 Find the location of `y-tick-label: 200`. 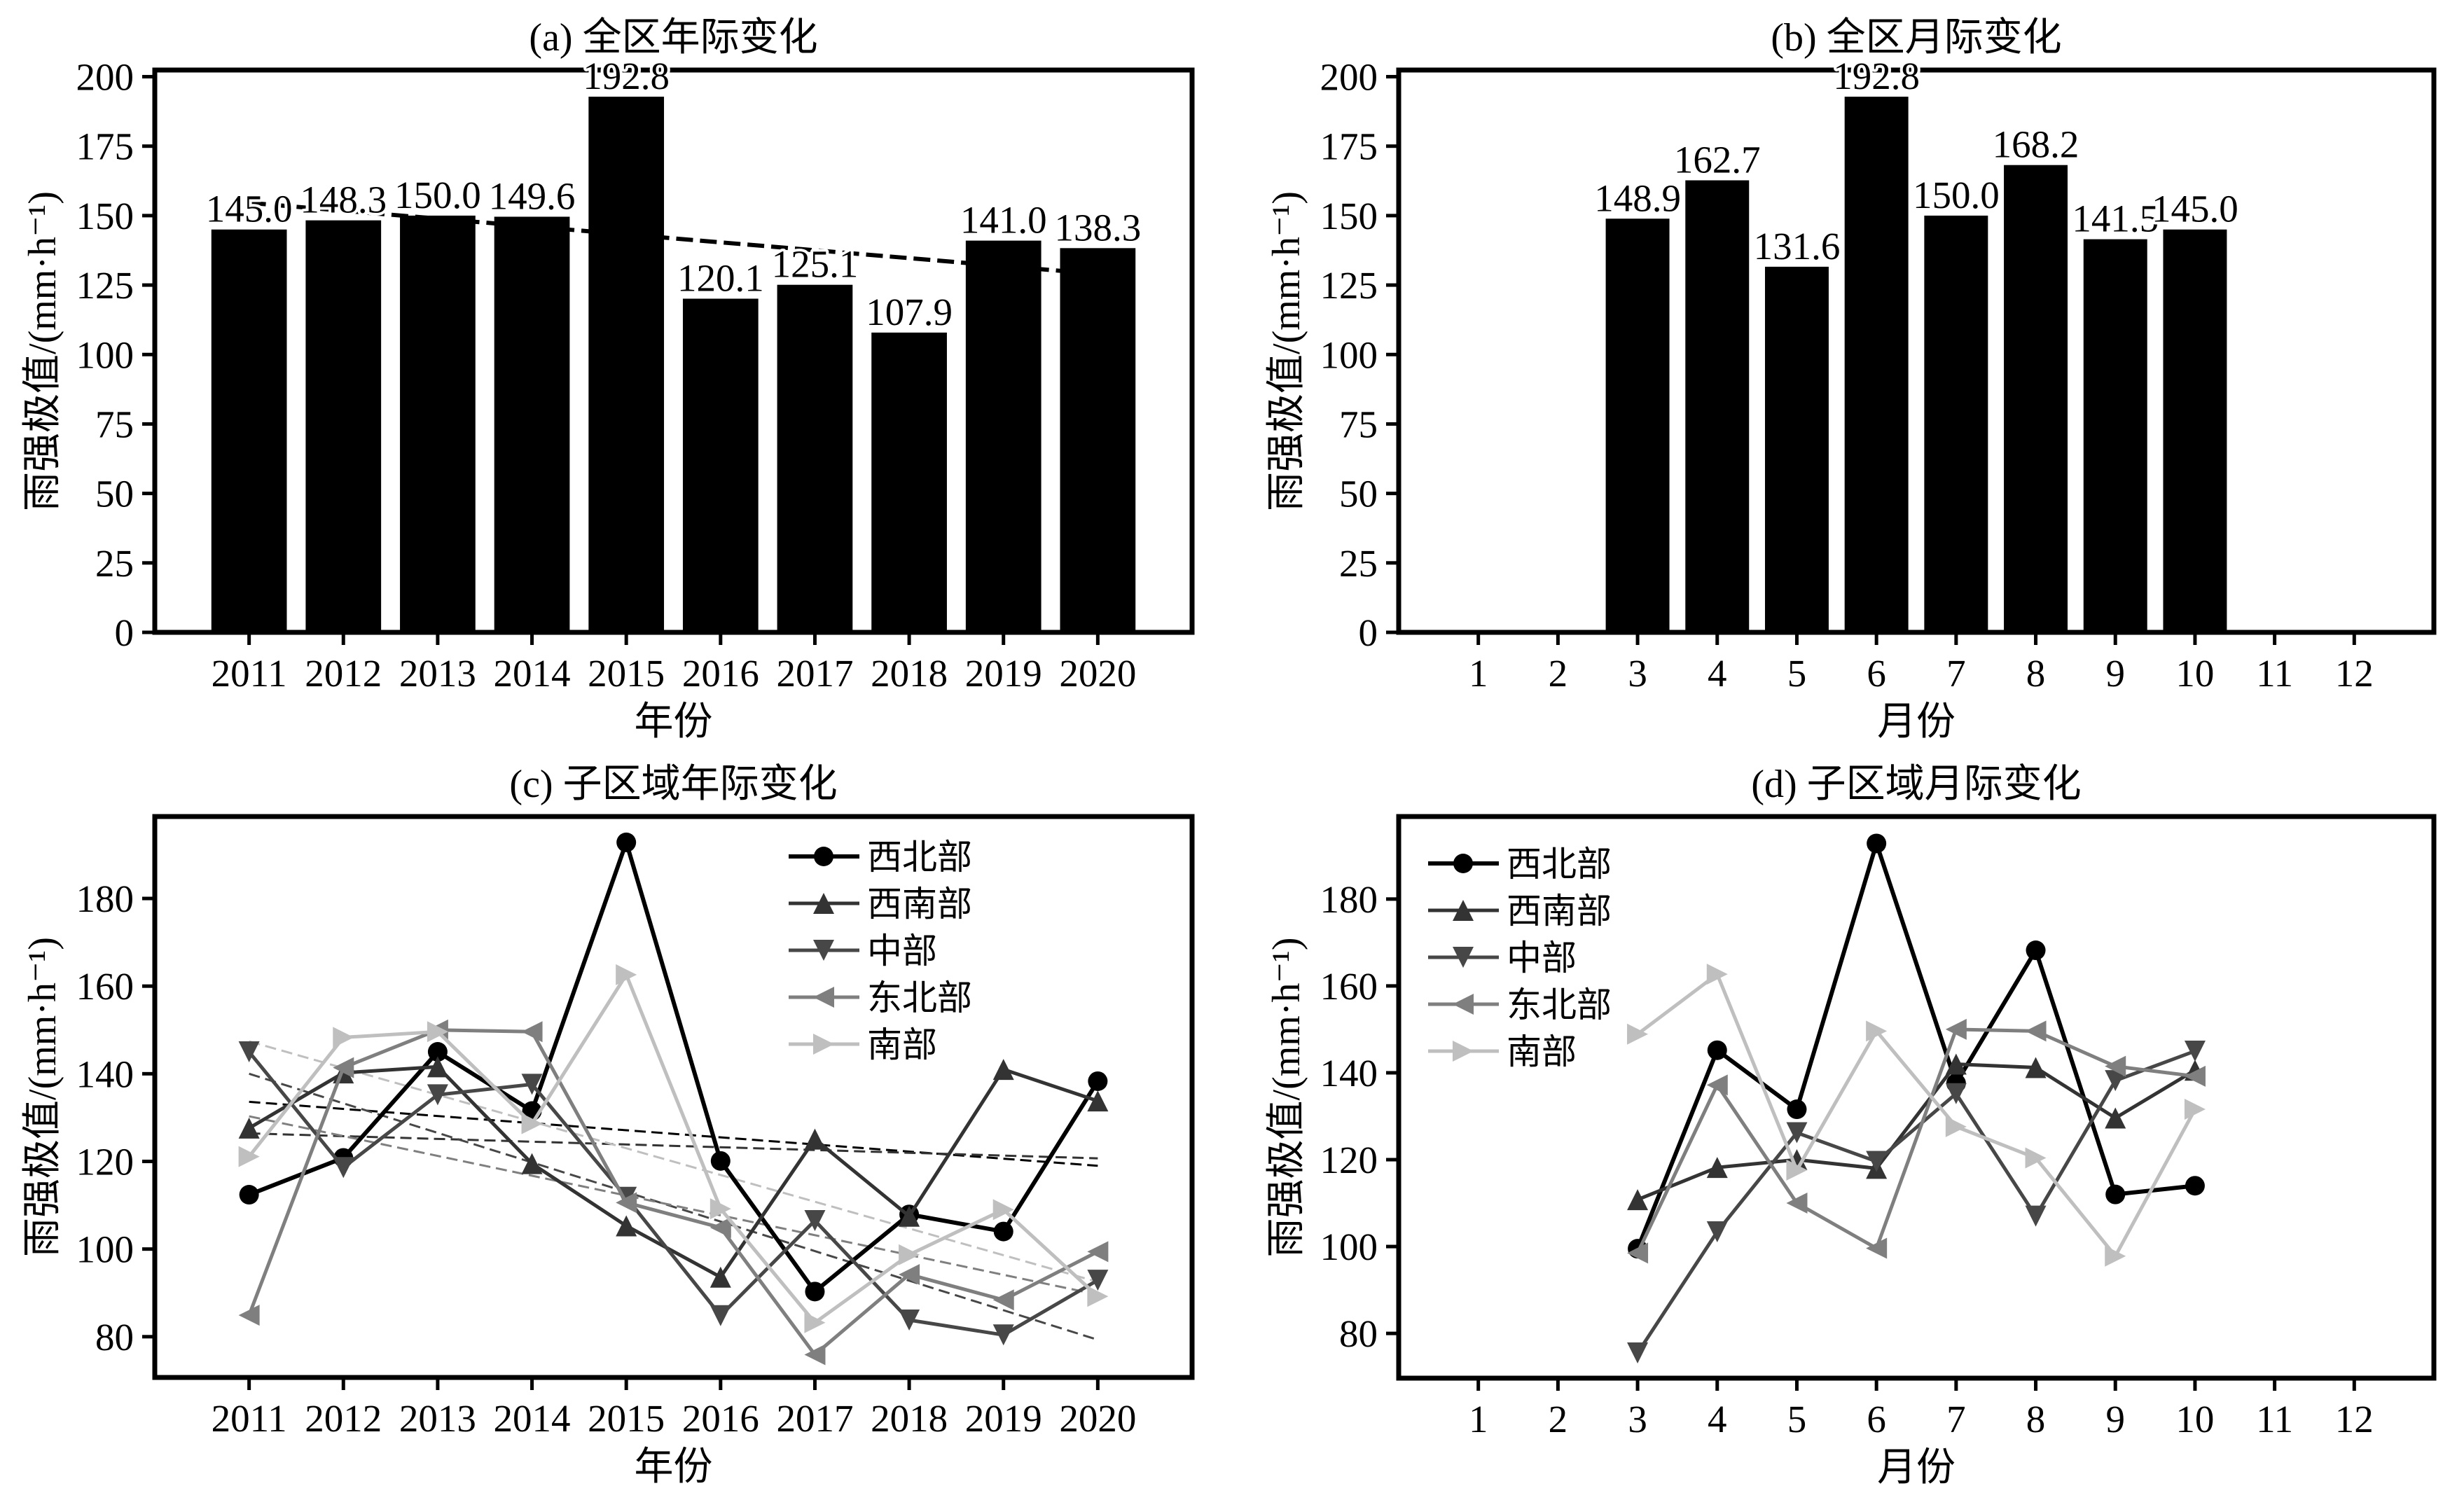

y-tick-label: 200 is located at coordinates (1349, 77).